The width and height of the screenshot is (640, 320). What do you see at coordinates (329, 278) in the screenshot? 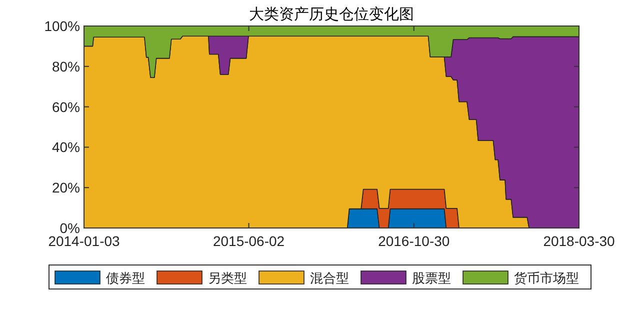
I see `legend-label: 混合型` at bounding box center [329, 278].